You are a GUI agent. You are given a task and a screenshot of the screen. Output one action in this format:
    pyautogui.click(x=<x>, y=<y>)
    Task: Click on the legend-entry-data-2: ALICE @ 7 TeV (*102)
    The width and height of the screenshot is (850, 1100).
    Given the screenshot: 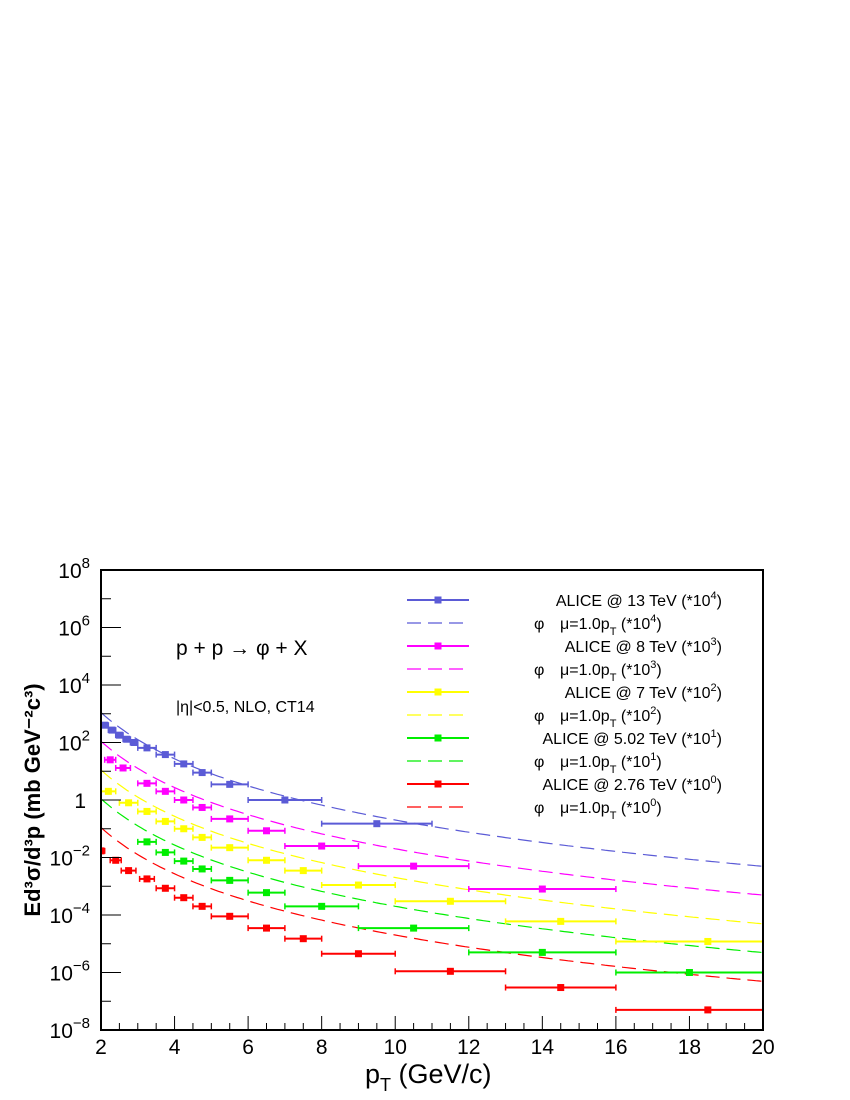 What is the action you would take?
    pyautogui.click(x=564, y=692)
    